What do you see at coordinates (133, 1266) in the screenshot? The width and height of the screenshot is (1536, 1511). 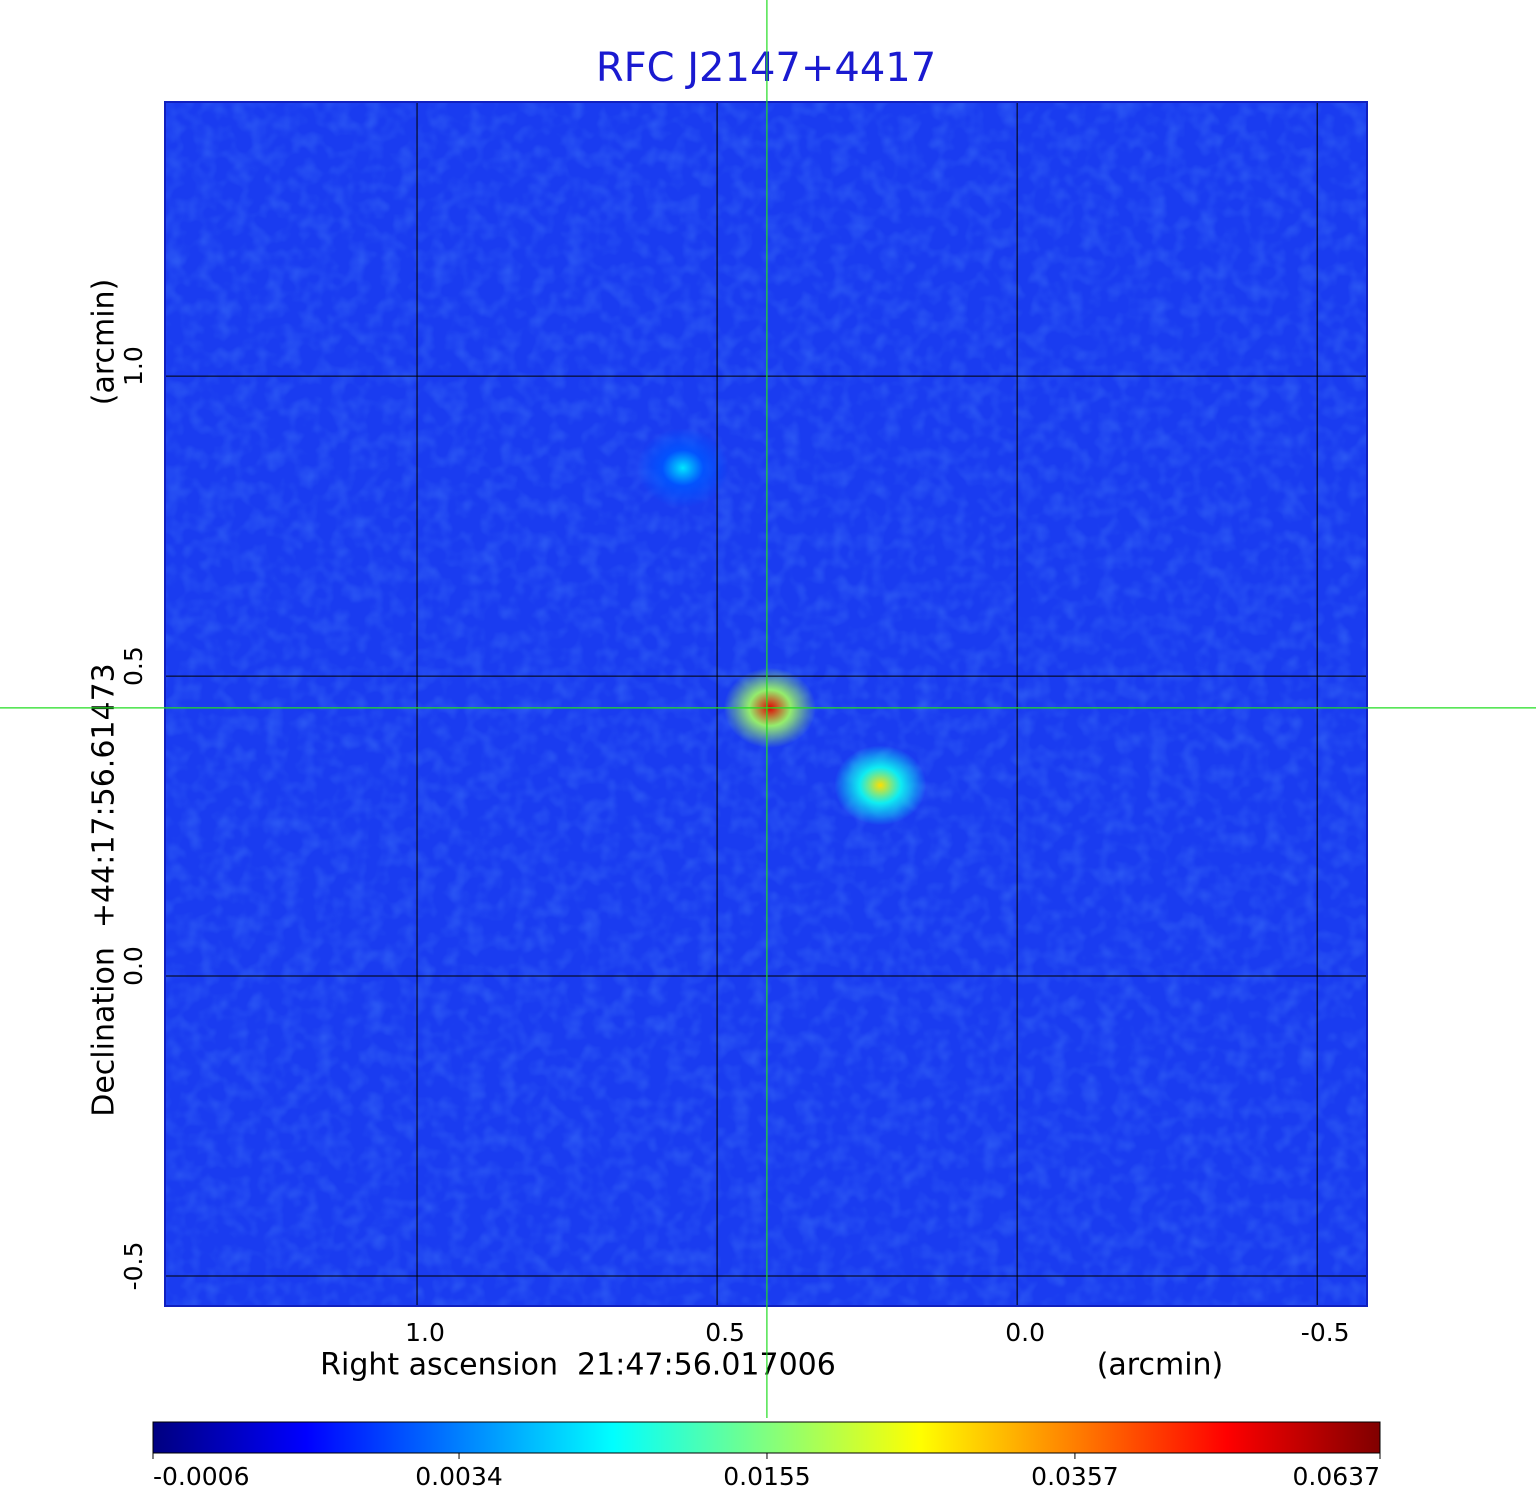 I see `y-tick-label: -0.5` at bounding box center [133, 1266].